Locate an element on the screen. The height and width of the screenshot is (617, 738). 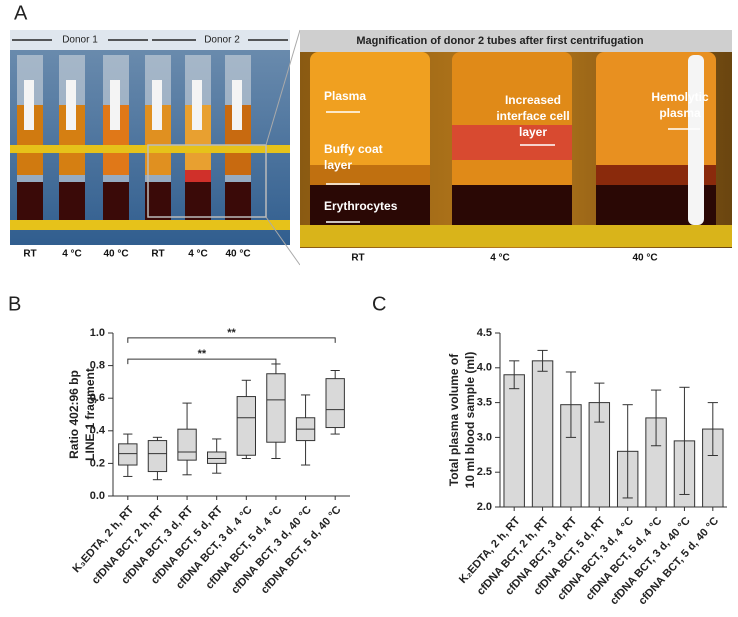
y-axis-label: Total plasma volume of is located at coordinates (454, 419).